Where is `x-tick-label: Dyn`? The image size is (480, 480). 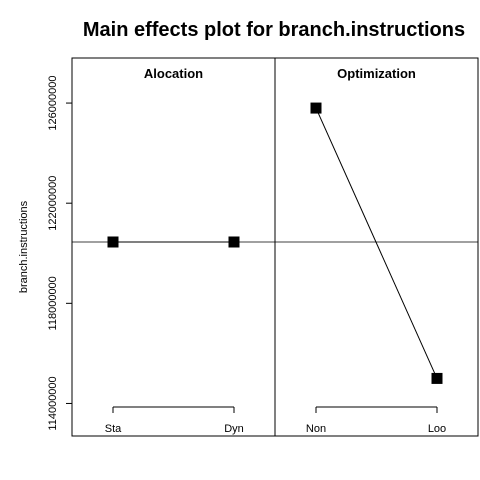
x-tick-label: Dyn is located at coordinates (234, 429).